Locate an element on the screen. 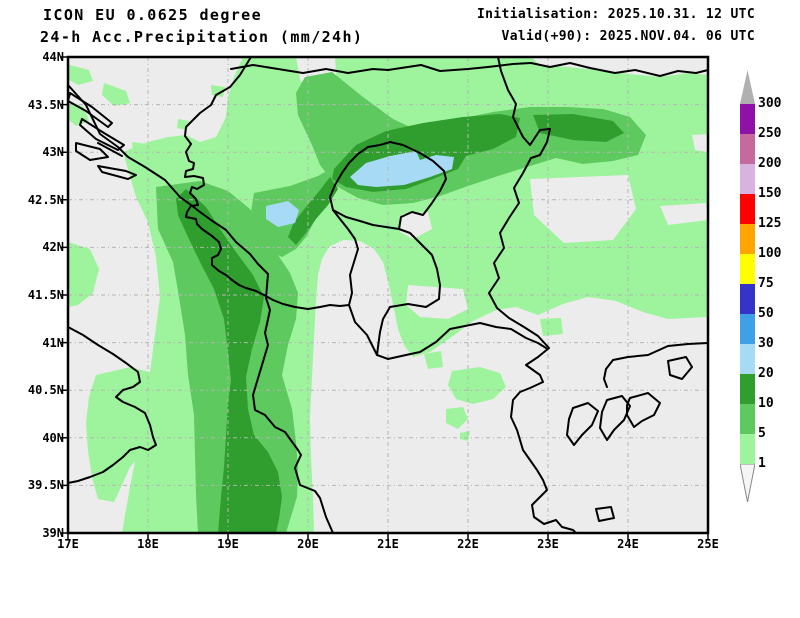  legend-underflow-triangle is located at coordinates (747, 483).